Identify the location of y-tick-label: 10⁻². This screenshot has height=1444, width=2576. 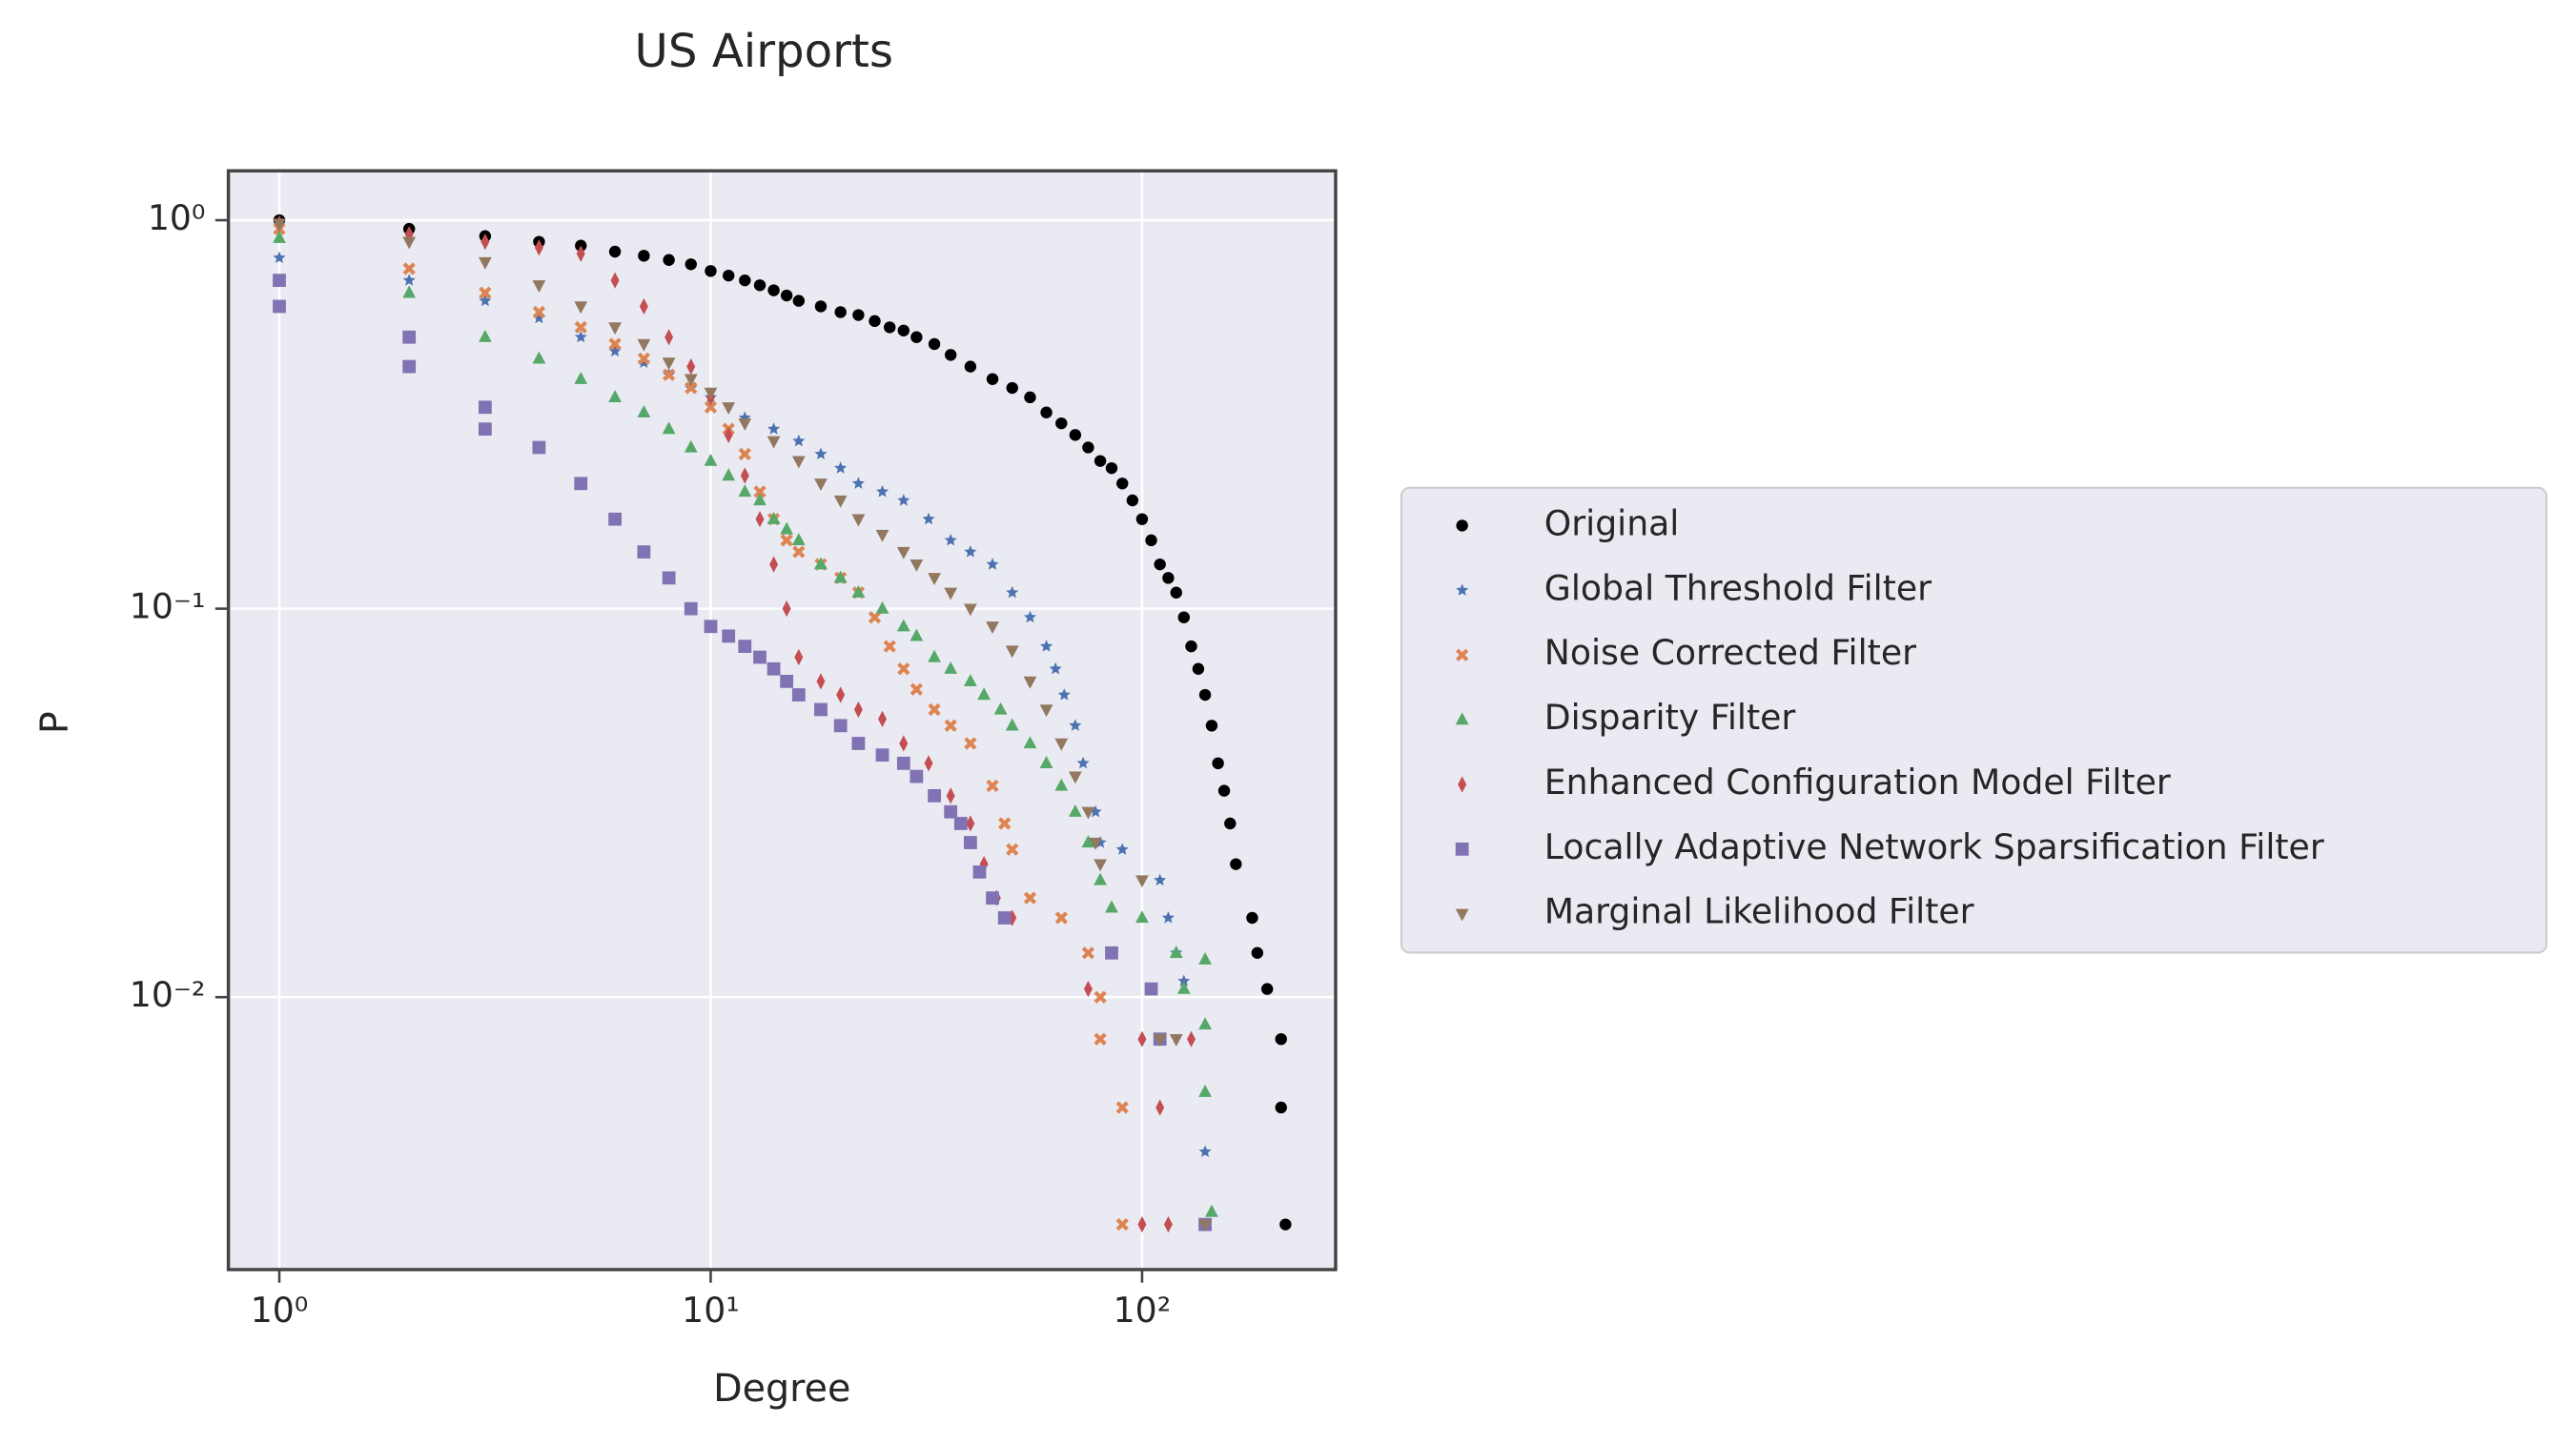
(168, 994).